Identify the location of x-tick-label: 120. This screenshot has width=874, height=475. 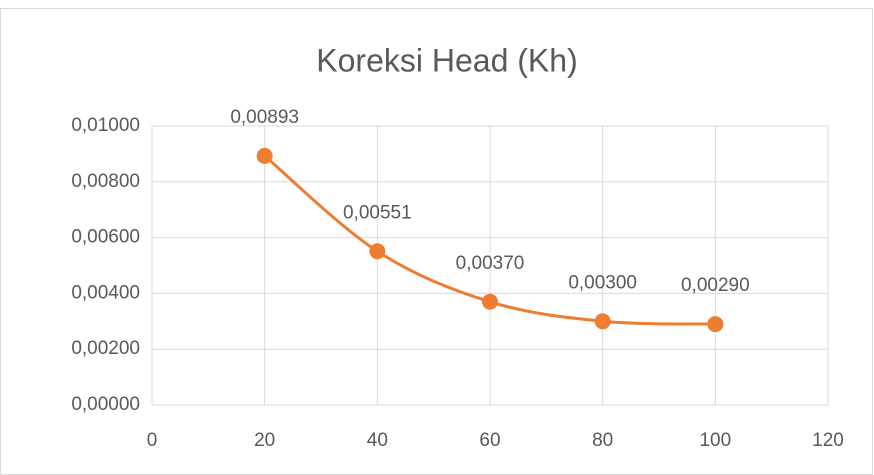
(828, 440).